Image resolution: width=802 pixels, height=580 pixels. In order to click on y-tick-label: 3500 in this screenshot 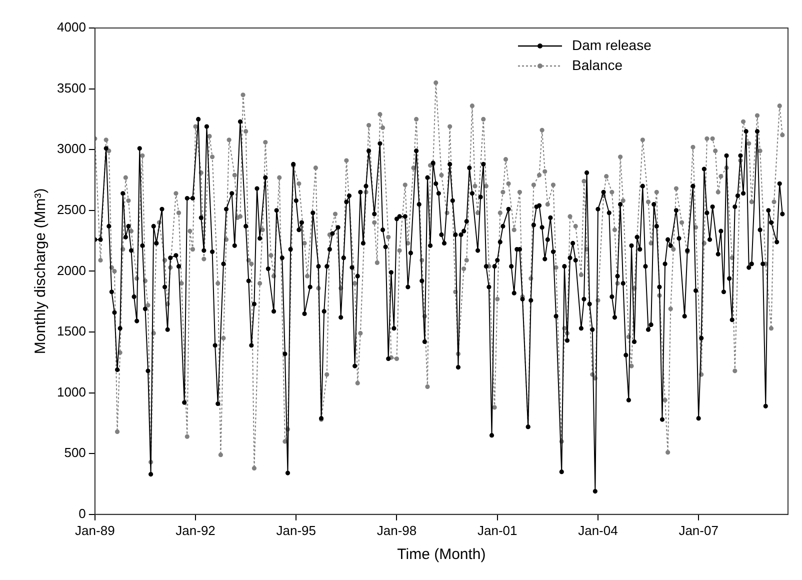, I will do `click(71, 88)`.